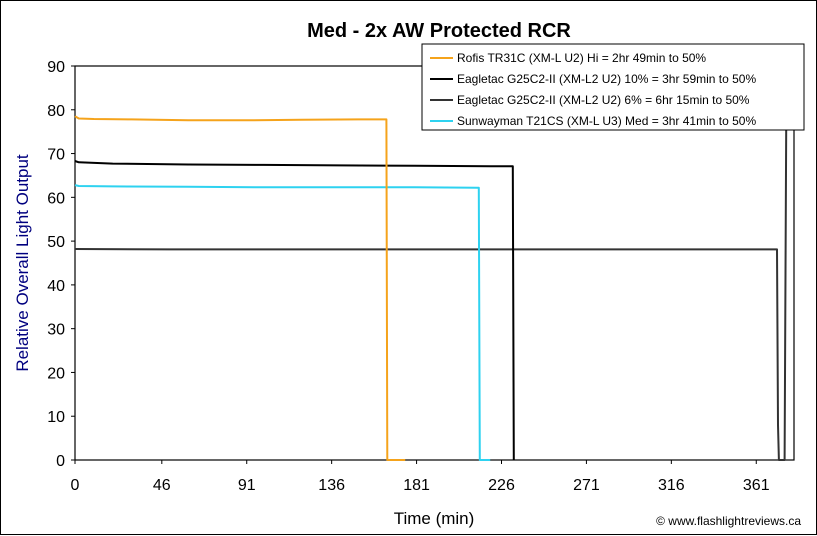 The height and width of the screenshot is (536, 817). I want to click on y-tick-label: 30, so click(56, 330).